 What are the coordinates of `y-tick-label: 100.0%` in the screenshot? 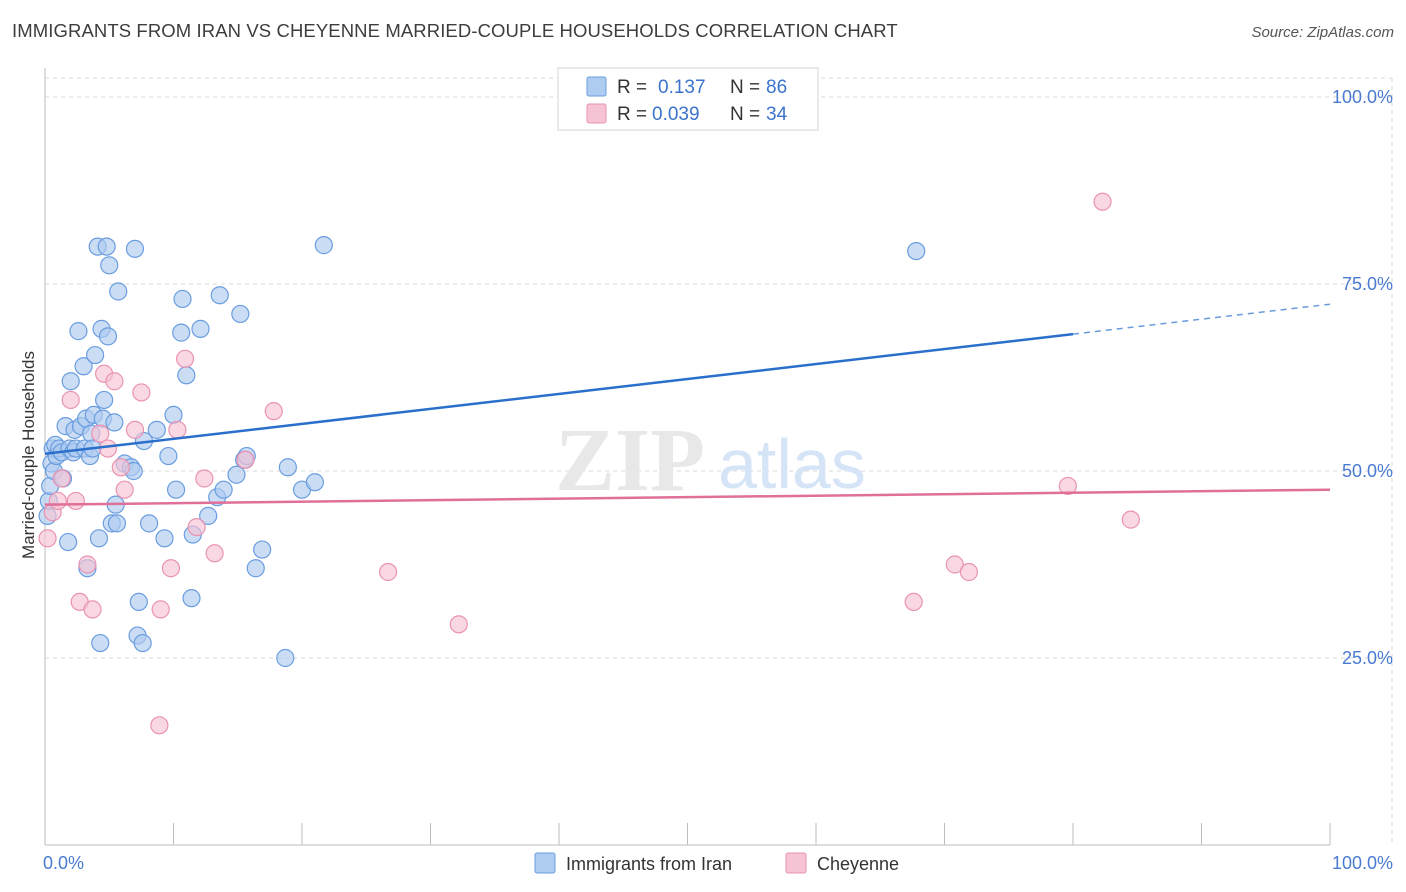 It's located at (1362, 97).